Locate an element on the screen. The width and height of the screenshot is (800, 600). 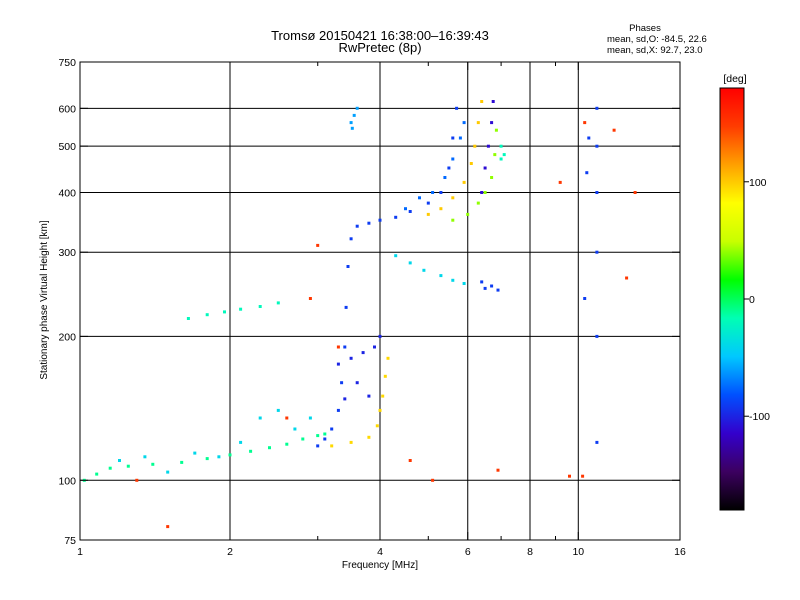
y-tick-label: 200 is located at coordinates (67, 337).